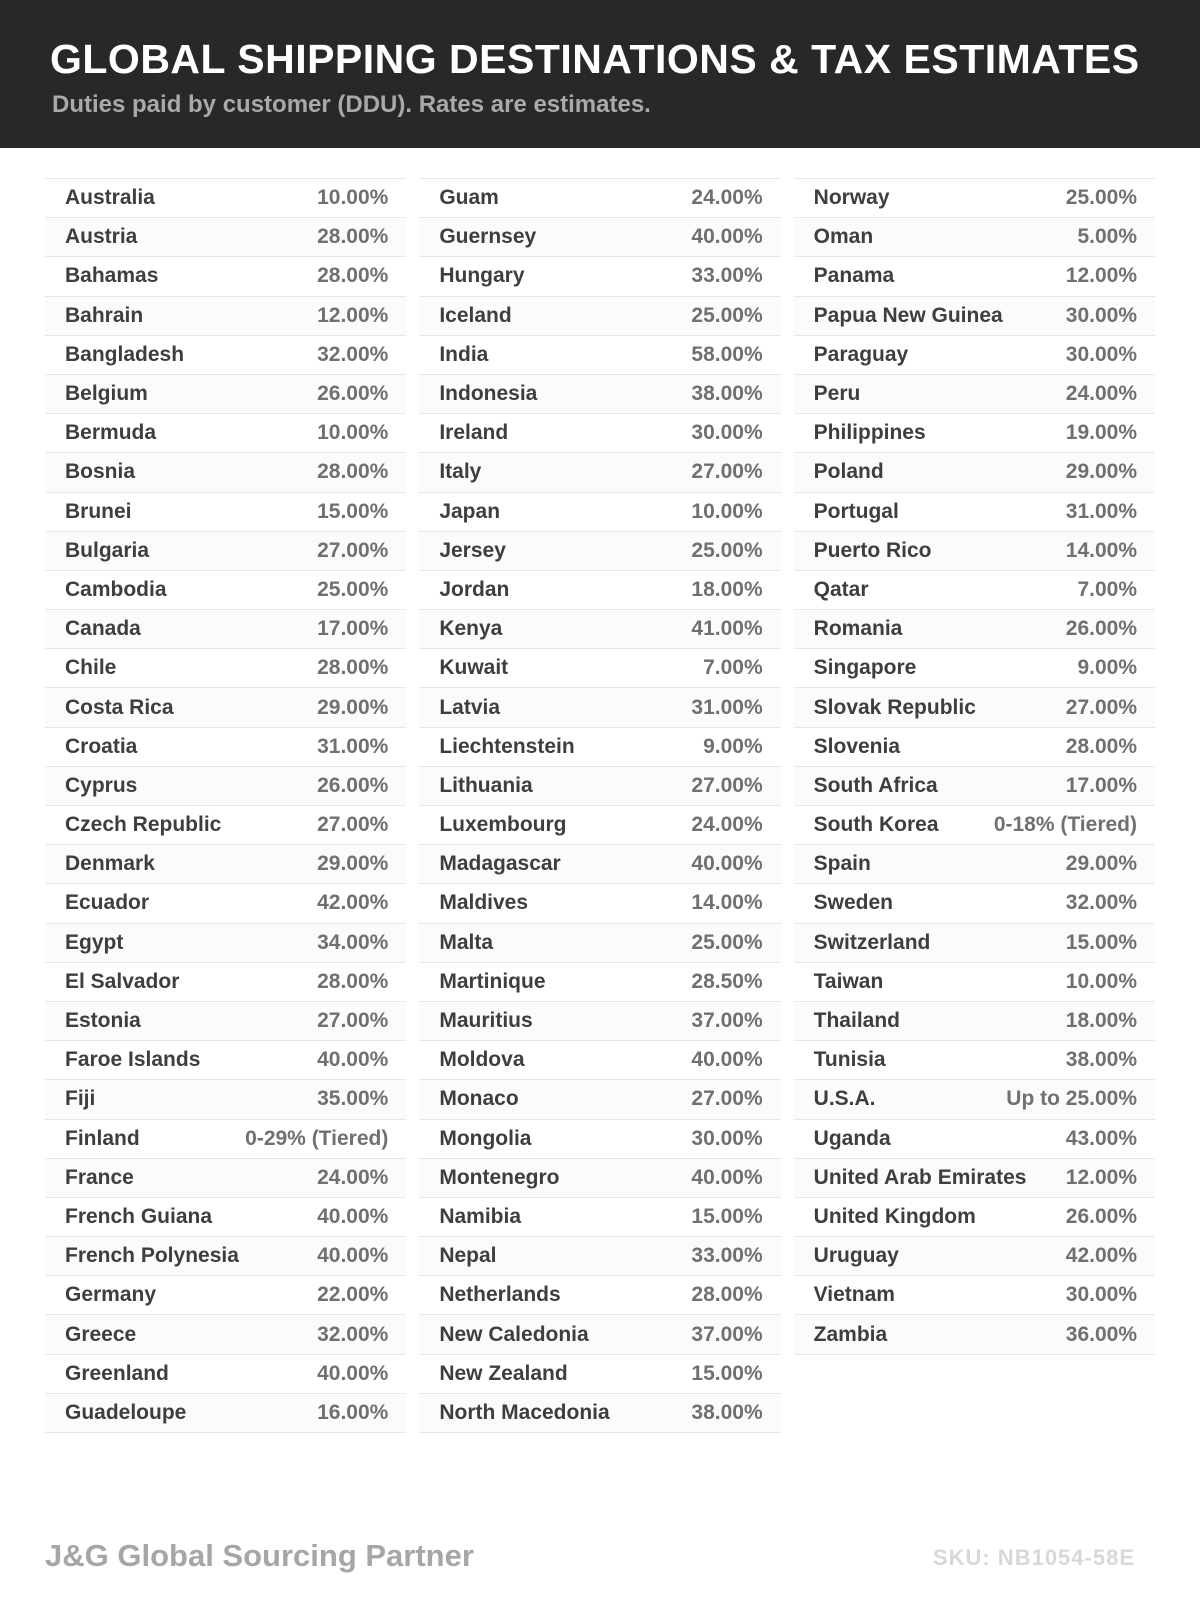 Image resolution: width=1200 pixels, height=1600 pixels. What do you see at coordinates (125, 354) in the screenshot?
I see `country-name: Bangladesh` at bounding box center [125, 354].